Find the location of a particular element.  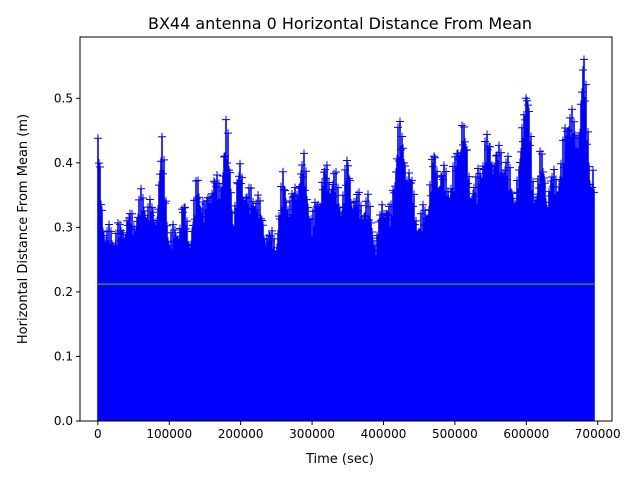

y-tick-label: 0.4 is located at coordinates (63, 163).